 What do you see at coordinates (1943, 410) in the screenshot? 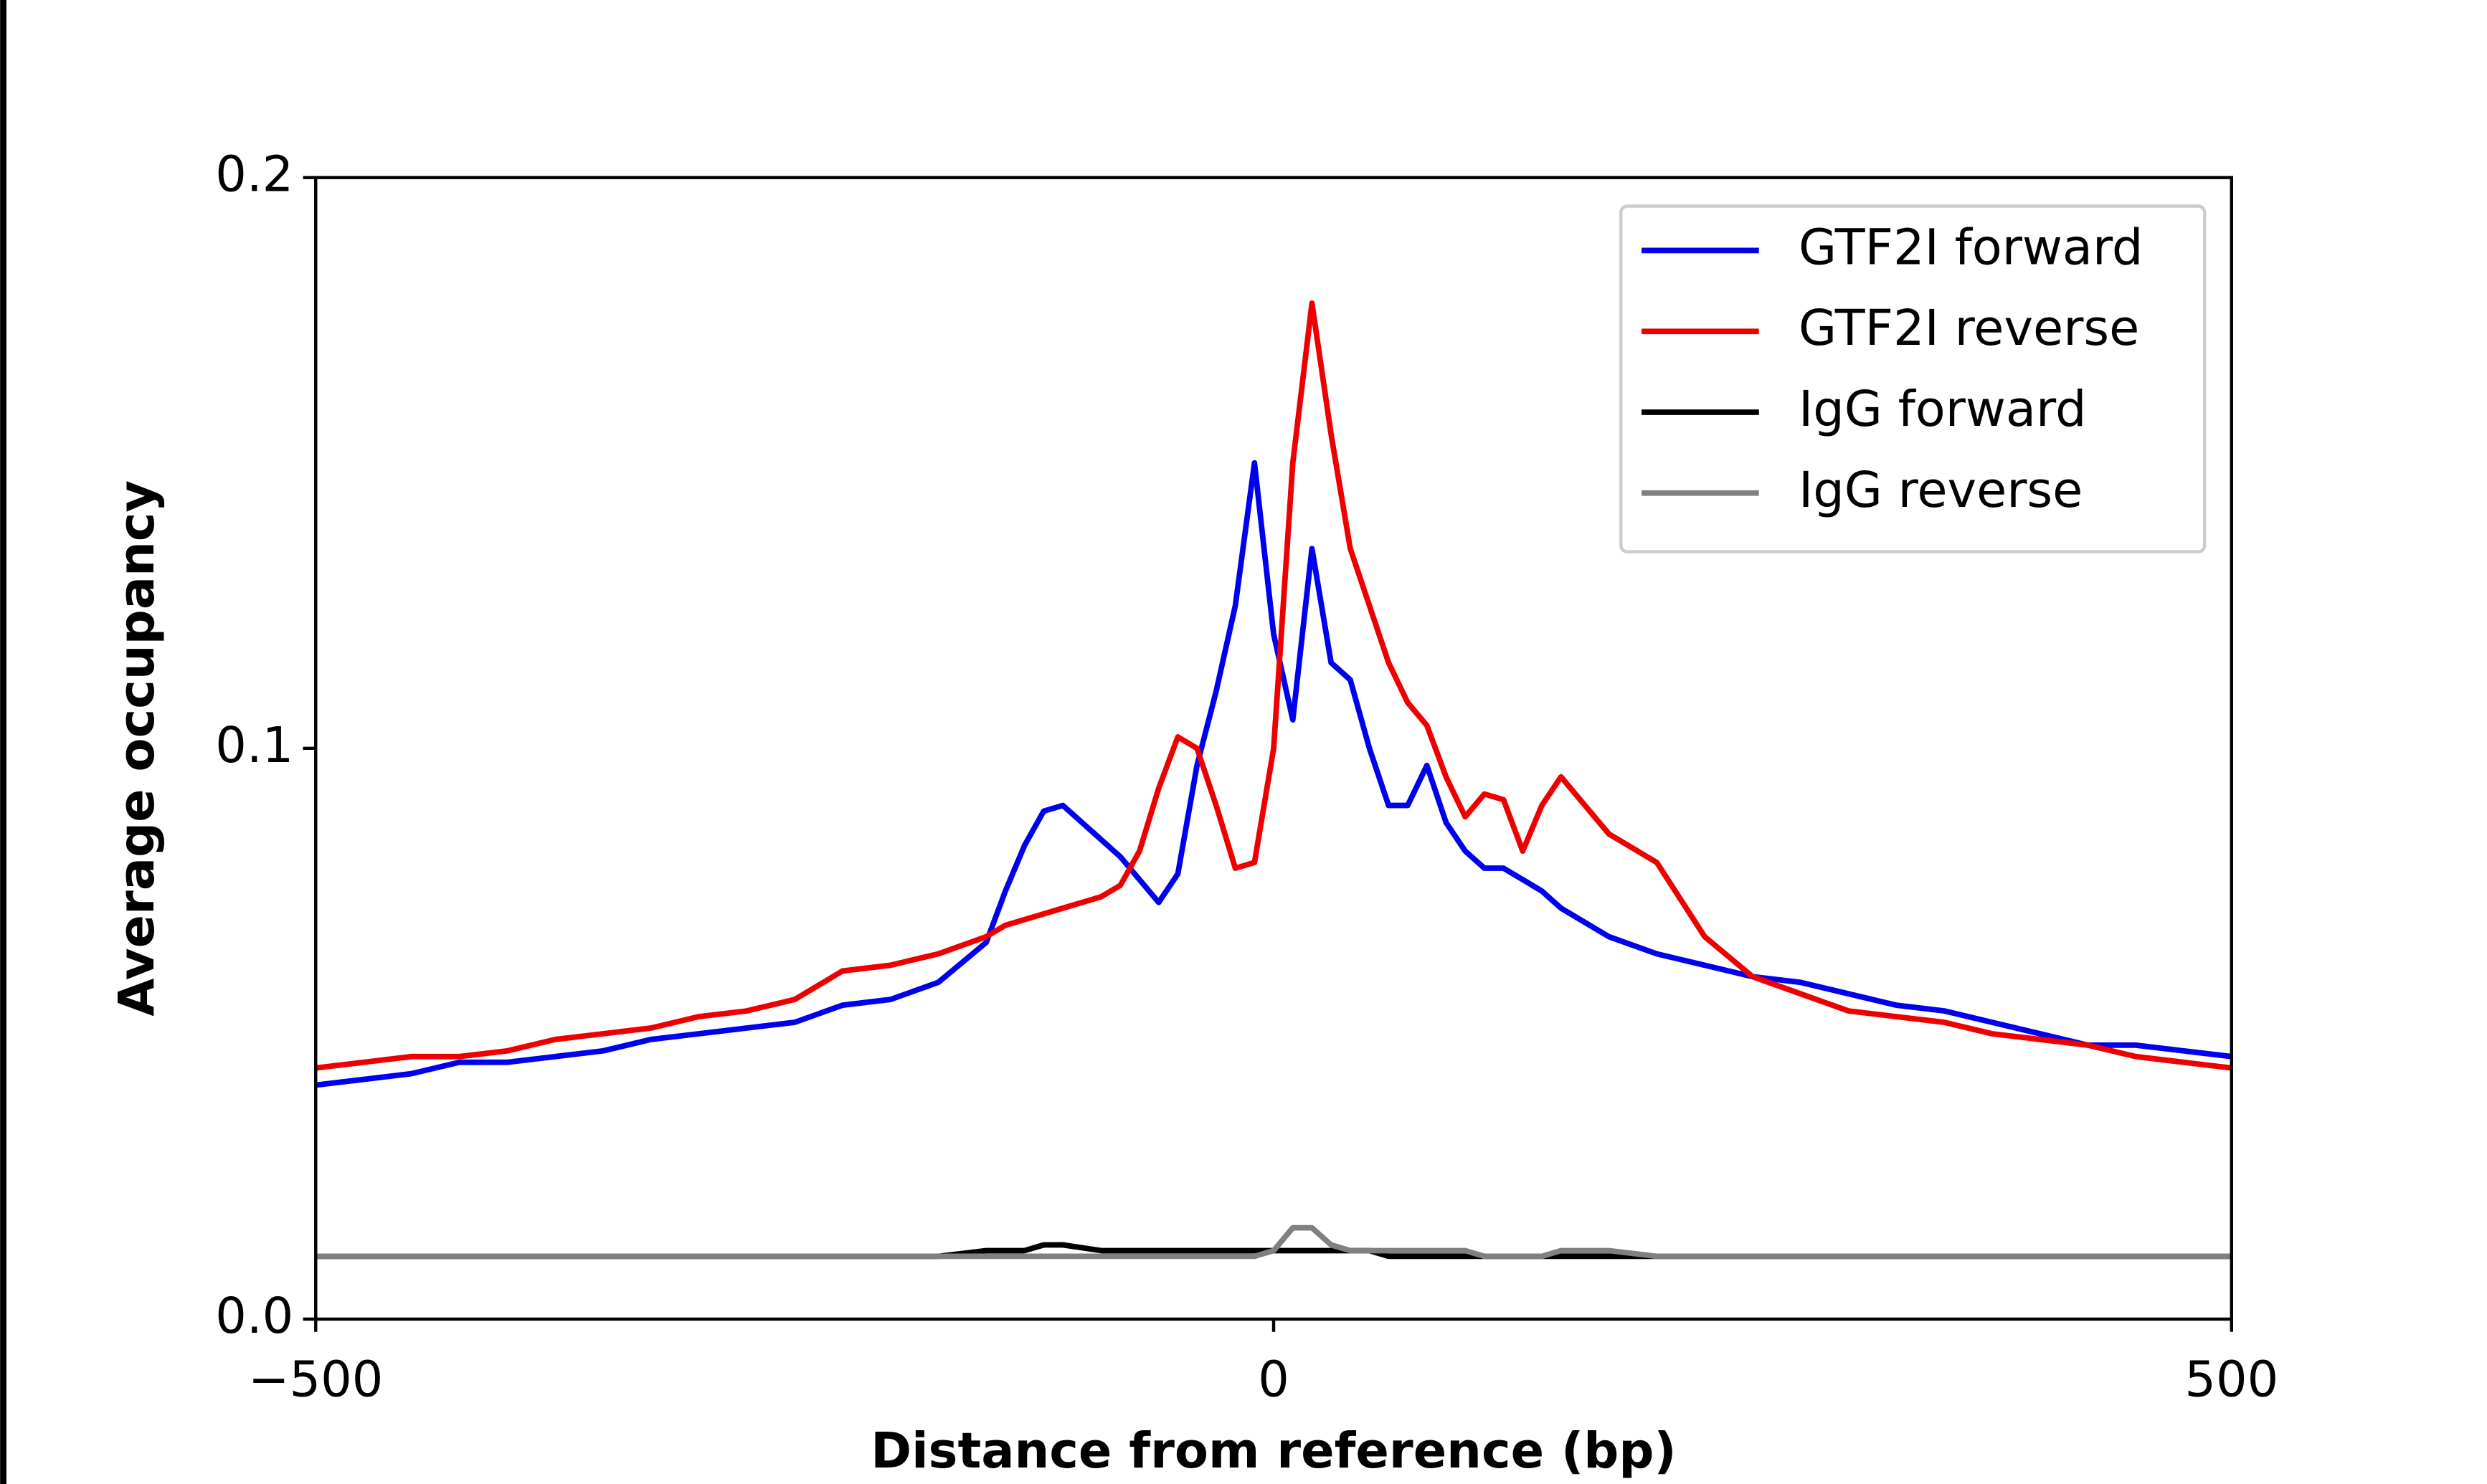
I see `legend-label: IgG forward` at bounding box center [1943, 410].